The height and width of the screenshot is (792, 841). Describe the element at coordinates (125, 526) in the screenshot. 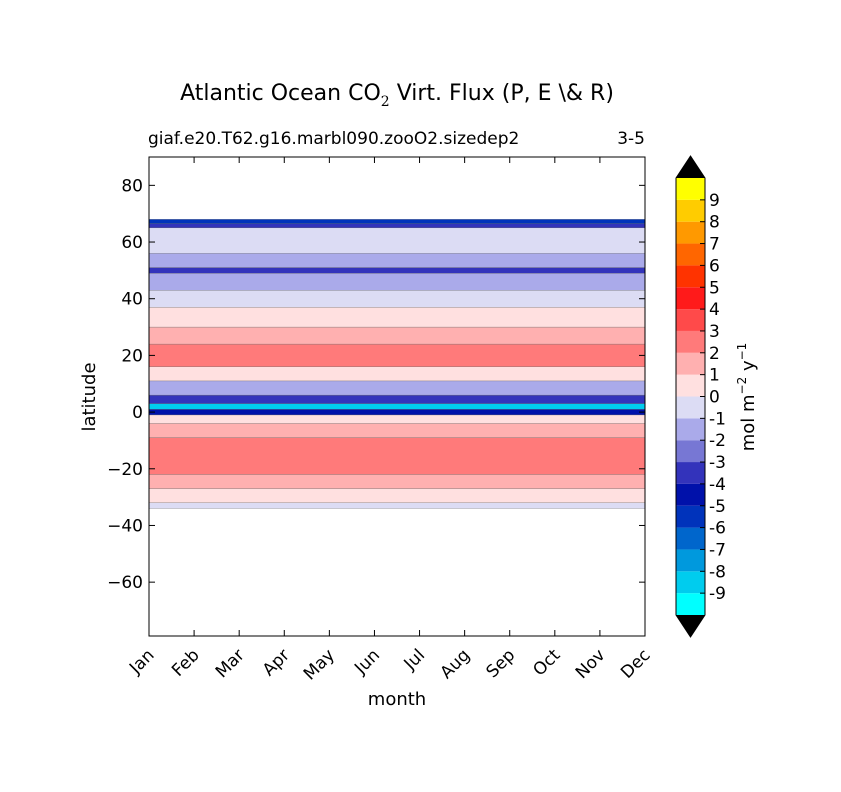

I see `y-tick-label: −40` at that location.